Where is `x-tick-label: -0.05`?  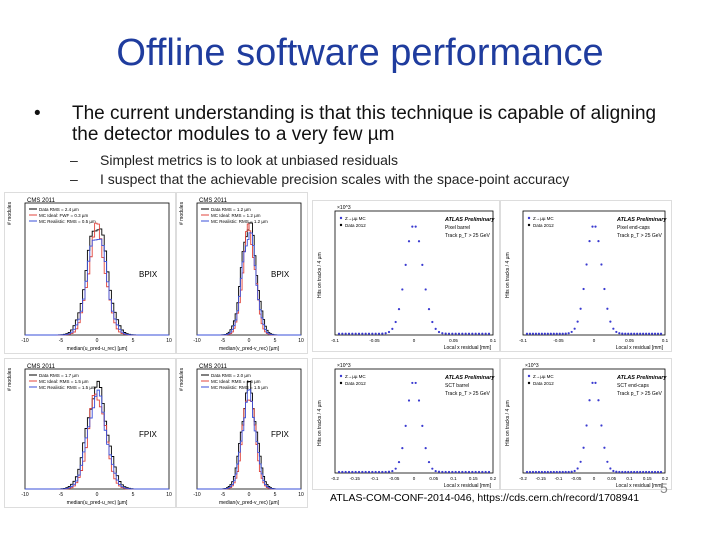
x-tick-label: -0.05 is located at coordinates (394, 478).